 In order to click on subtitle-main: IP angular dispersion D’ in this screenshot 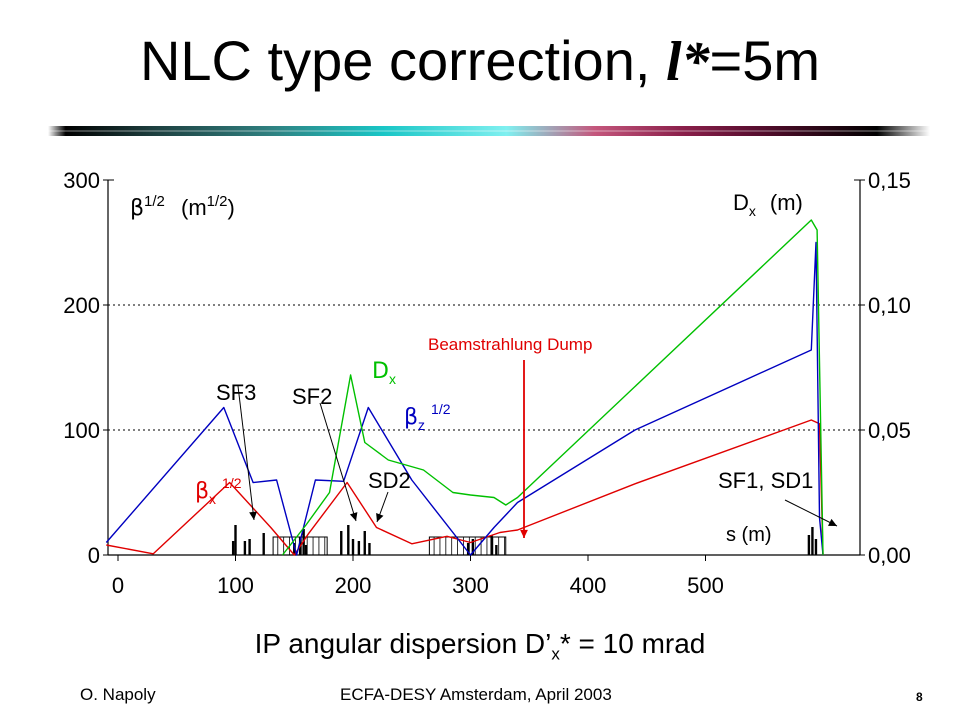, I will do `click(403, 643)`.